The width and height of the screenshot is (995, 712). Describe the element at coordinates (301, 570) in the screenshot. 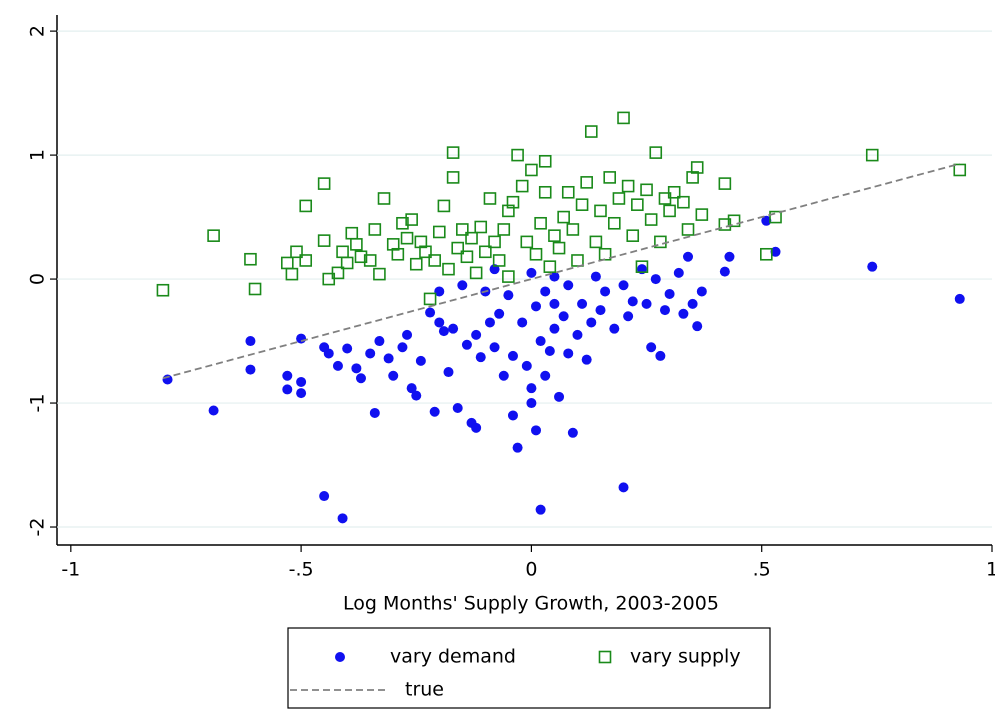

I see `x-tick-label: -.5` at that location.